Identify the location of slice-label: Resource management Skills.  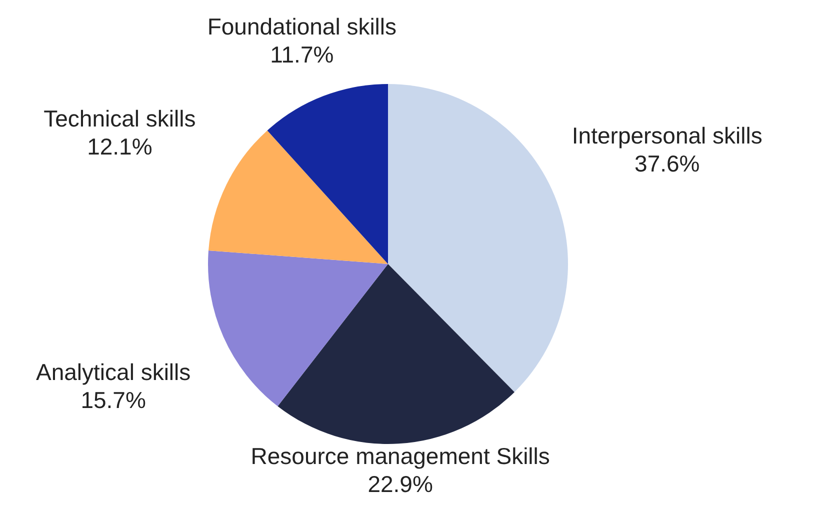
(400, 456).